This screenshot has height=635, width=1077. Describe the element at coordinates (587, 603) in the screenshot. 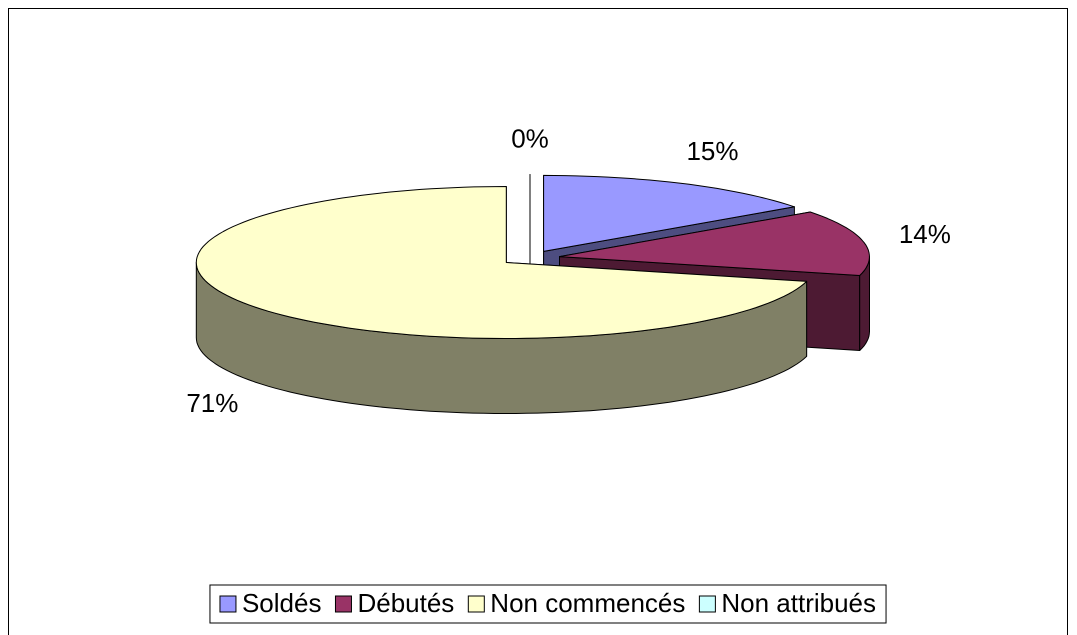

I see `legend-label: Non commencés` at that location.